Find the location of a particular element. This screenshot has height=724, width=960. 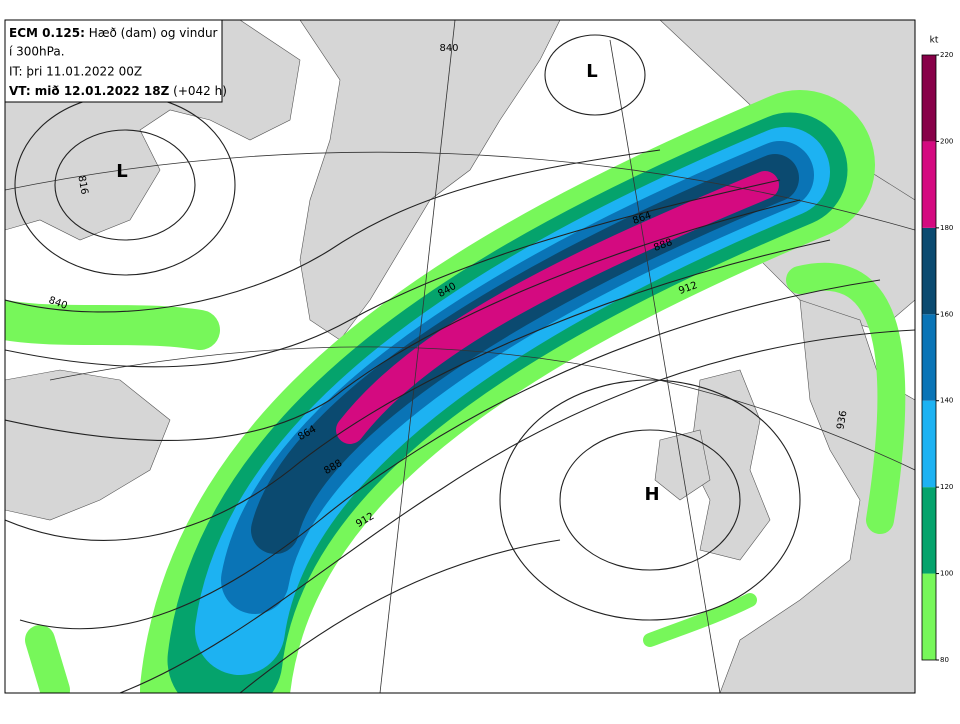

lead-time: (+042 h) is located at coordinates (200, 91).